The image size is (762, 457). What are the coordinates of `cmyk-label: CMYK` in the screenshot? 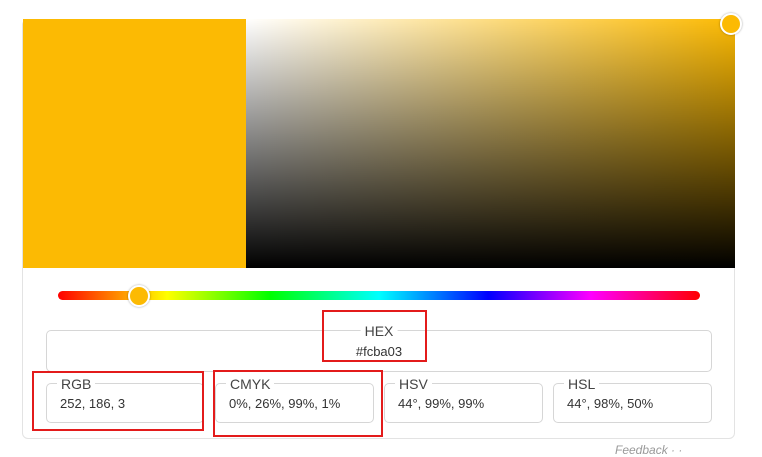 It's located at (250, 384).